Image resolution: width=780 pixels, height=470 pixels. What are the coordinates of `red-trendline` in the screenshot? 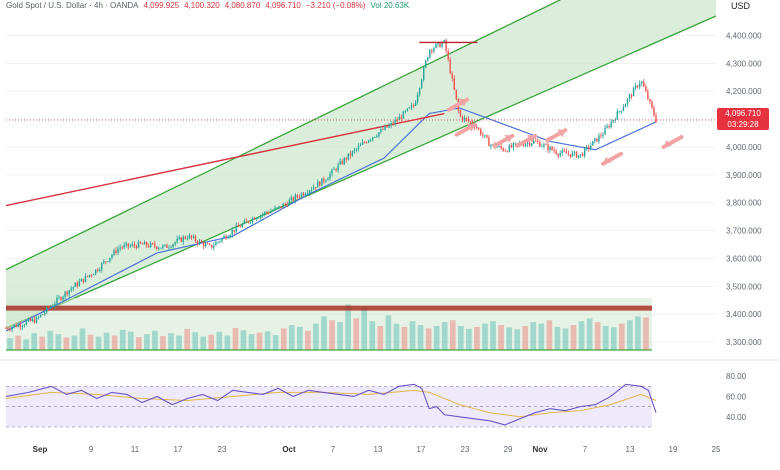 It's located at (225, 159).